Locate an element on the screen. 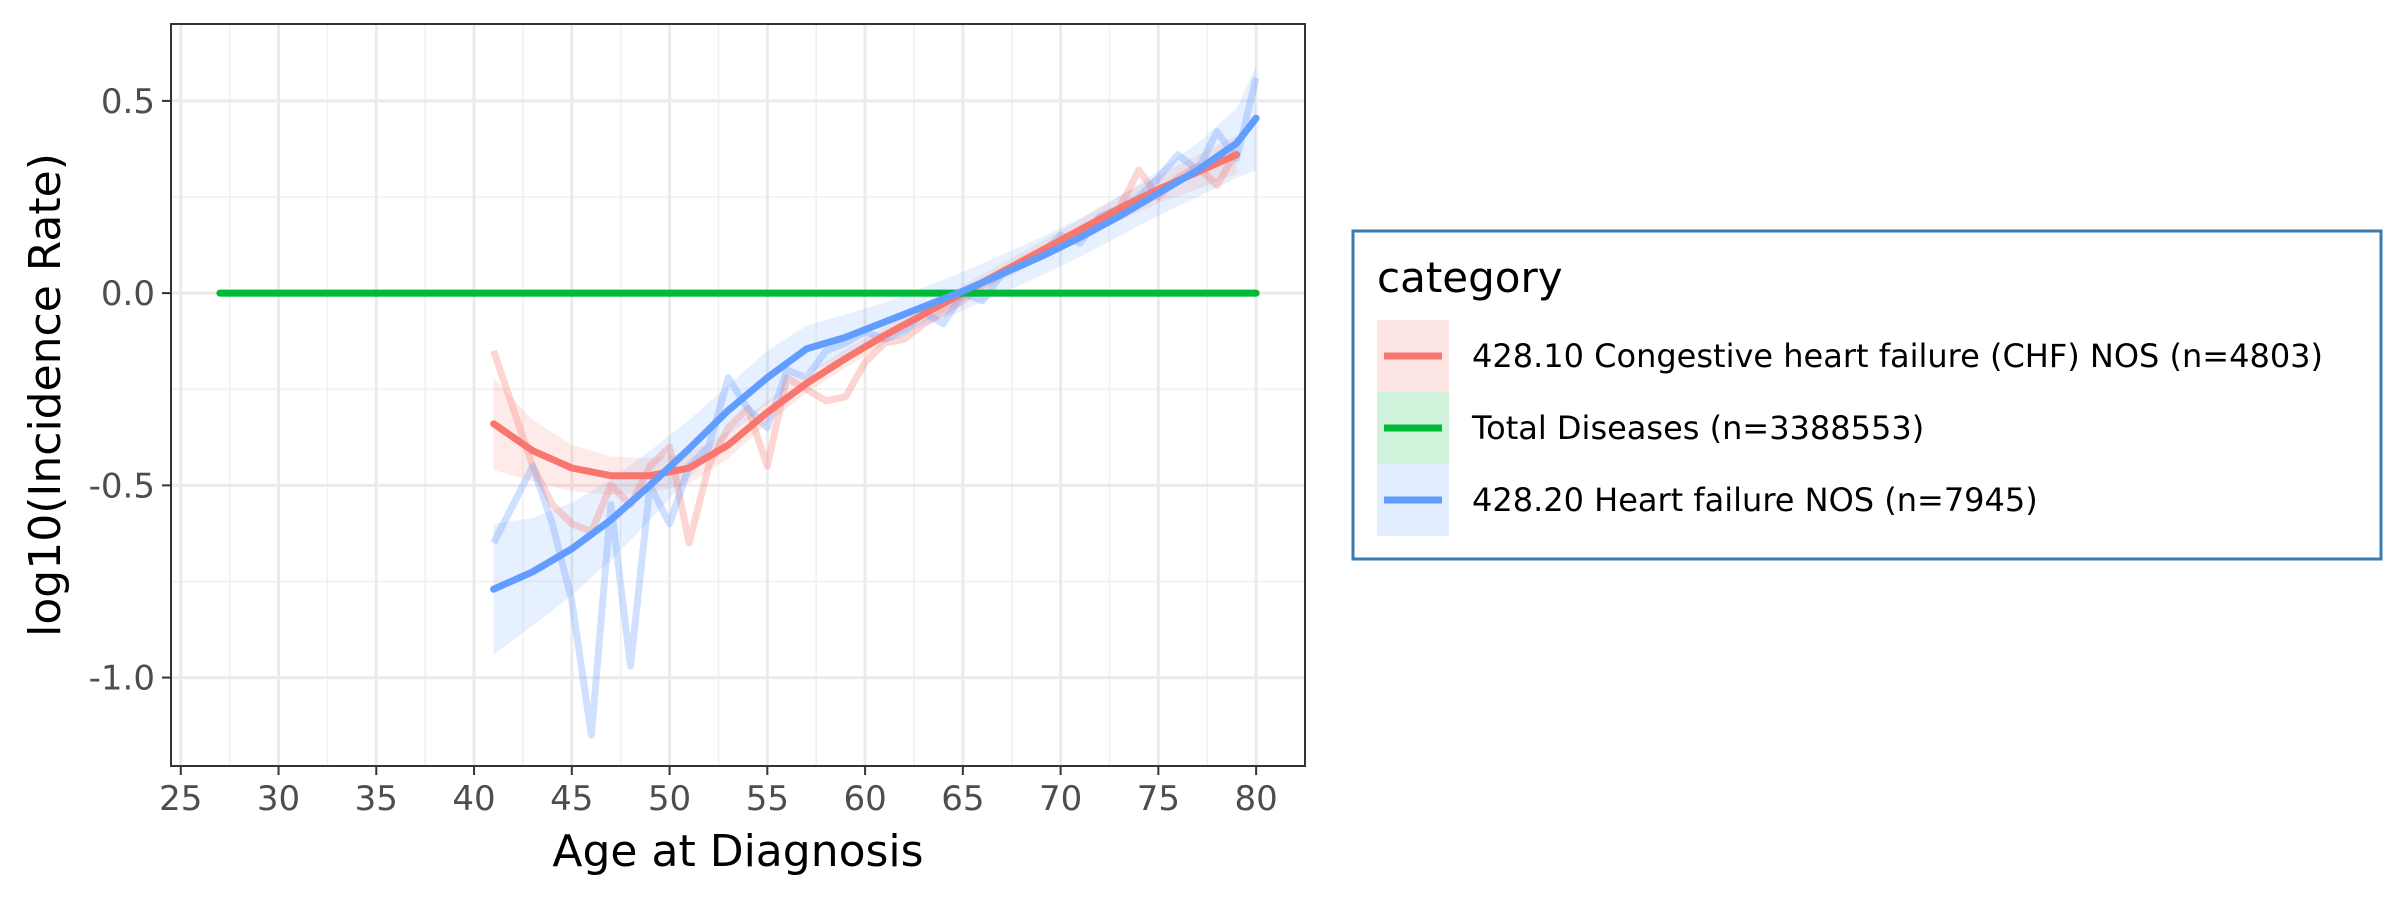 This screenshot has width=2400, height=900. x-tick-label: 30 is located at coordinates (278, 799).